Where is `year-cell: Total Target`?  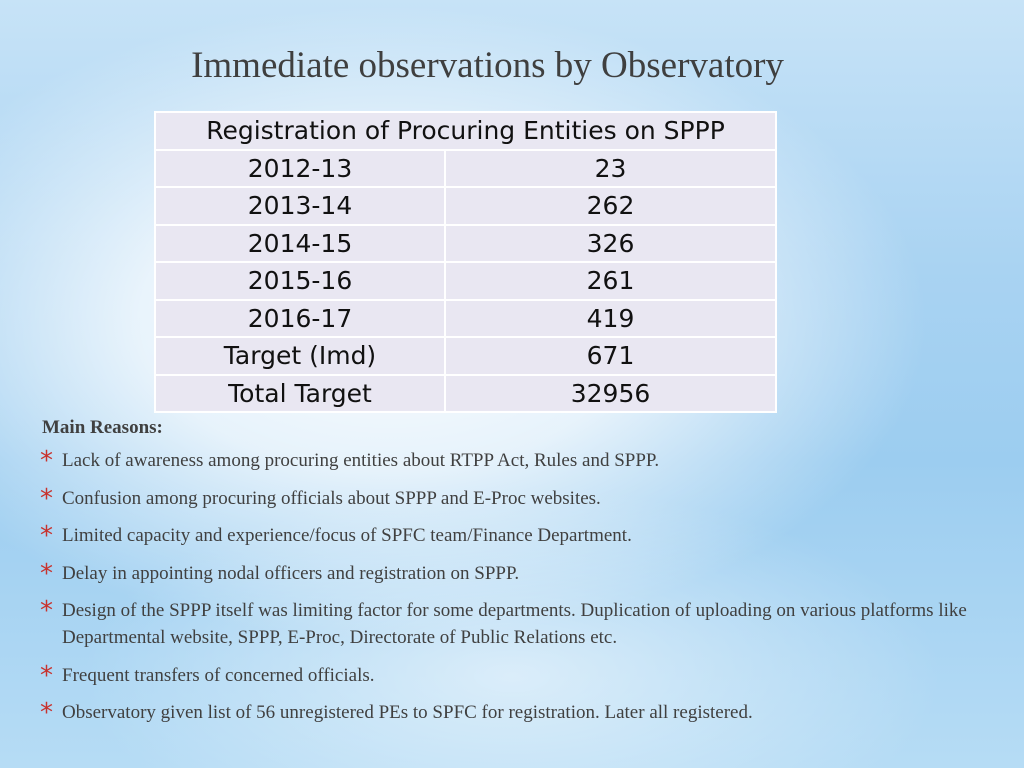
year-cell: Total Target is located at coordinates (300, 393).